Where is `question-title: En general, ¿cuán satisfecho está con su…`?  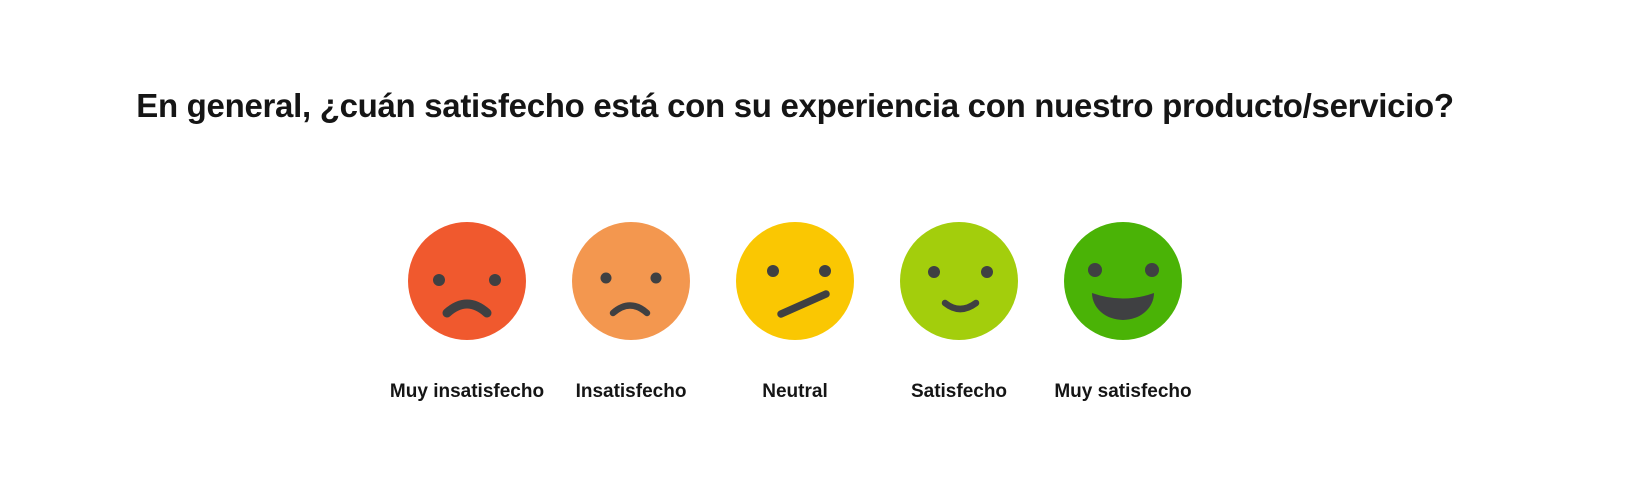 question-title: En general, ¿cuán satisfecho está con su… is located at coordinates (795, 105).